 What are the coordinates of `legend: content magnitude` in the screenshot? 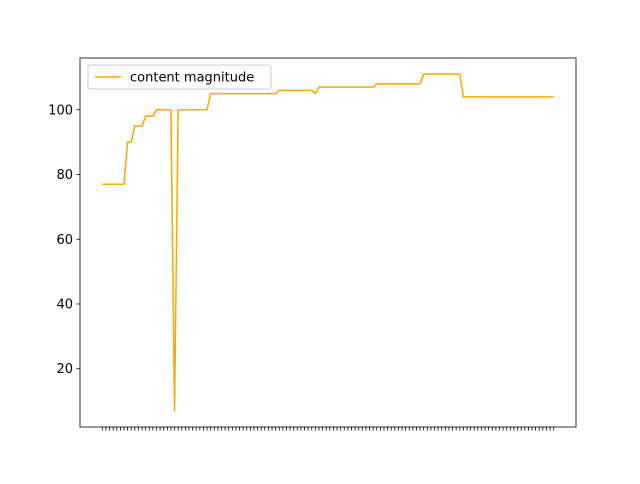 It's located at (179, 77).